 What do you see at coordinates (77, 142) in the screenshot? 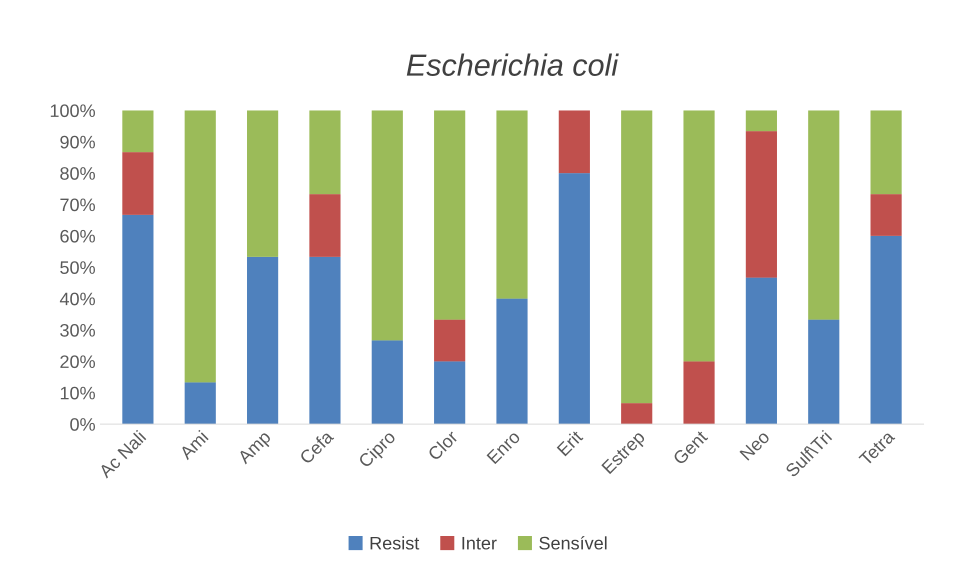
I see `y-tick-label: 90%` at bounding box center [77, 142].